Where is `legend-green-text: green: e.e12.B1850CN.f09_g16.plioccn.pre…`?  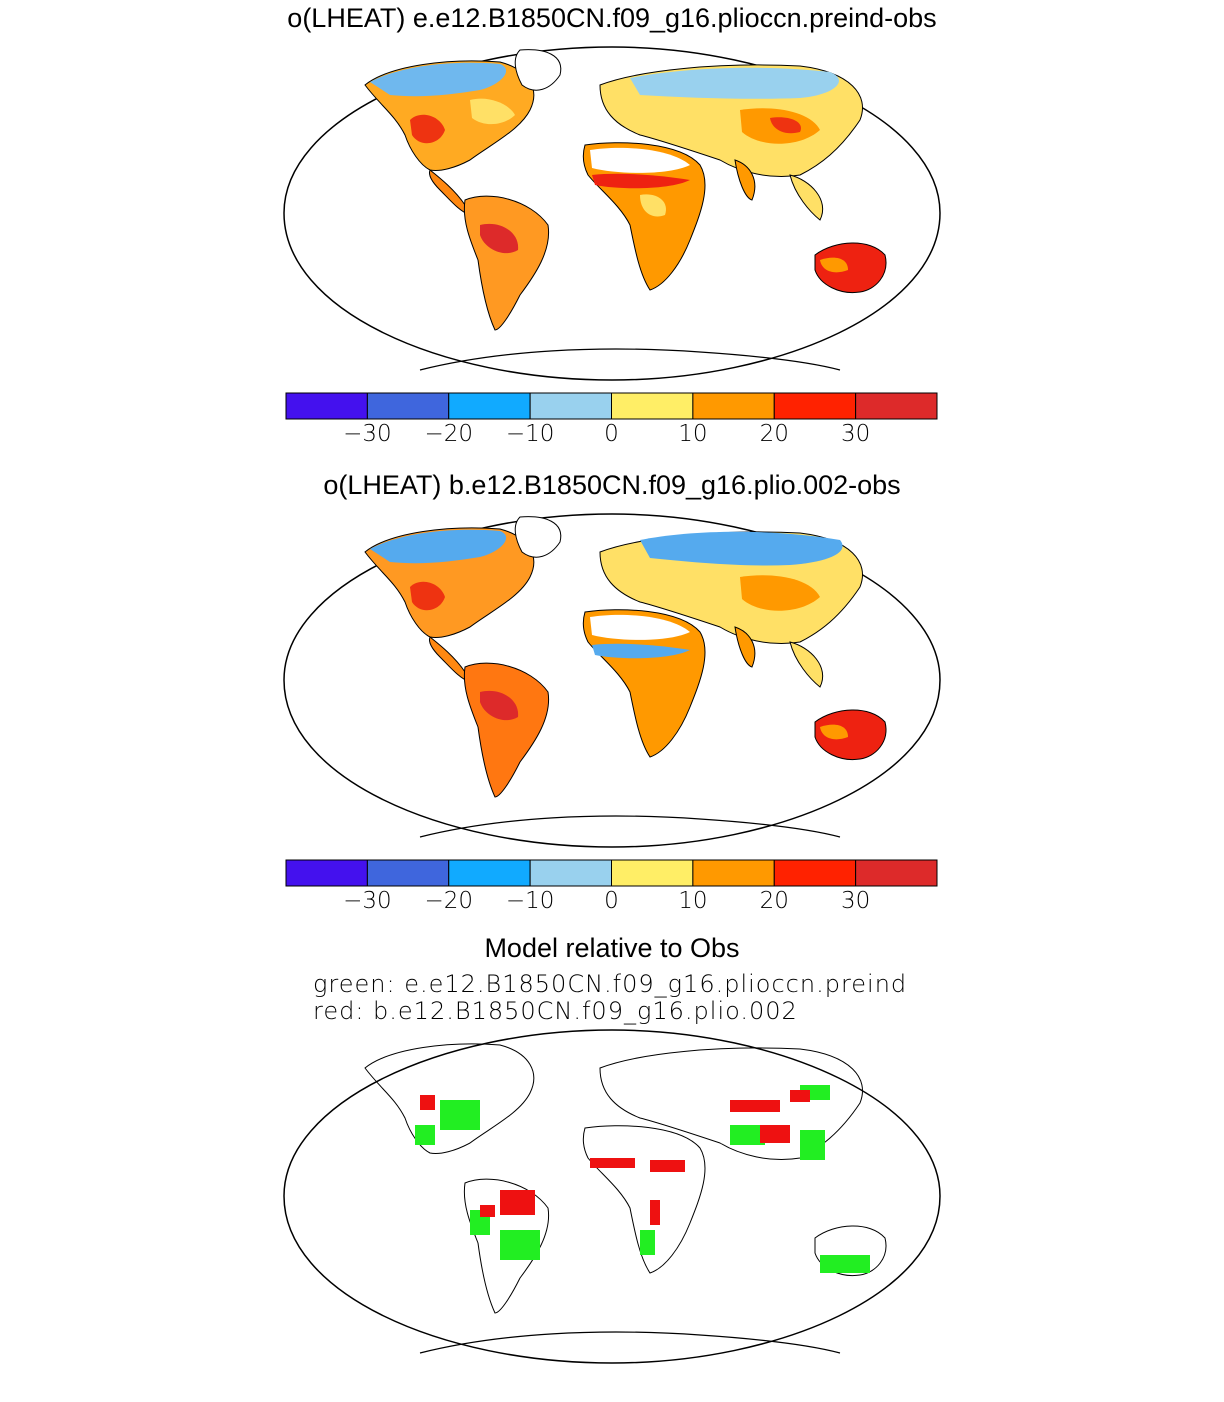 legend-green-text: green: e.e12.B1850CN.f09_g16.plioccn.pre… is located at coordinates (610, 984).